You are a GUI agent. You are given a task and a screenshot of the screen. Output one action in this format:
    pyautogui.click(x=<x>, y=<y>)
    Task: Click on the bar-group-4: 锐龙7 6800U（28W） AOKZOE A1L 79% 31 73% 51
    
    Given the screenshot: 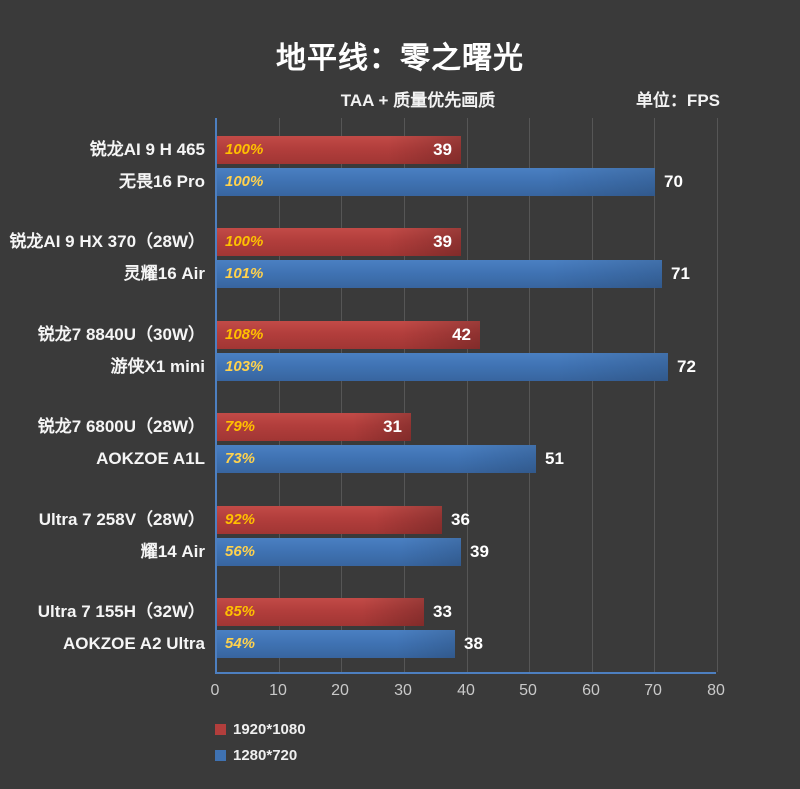 What is the action you would take?
    pyautogui.click(x=400, y=441)
    